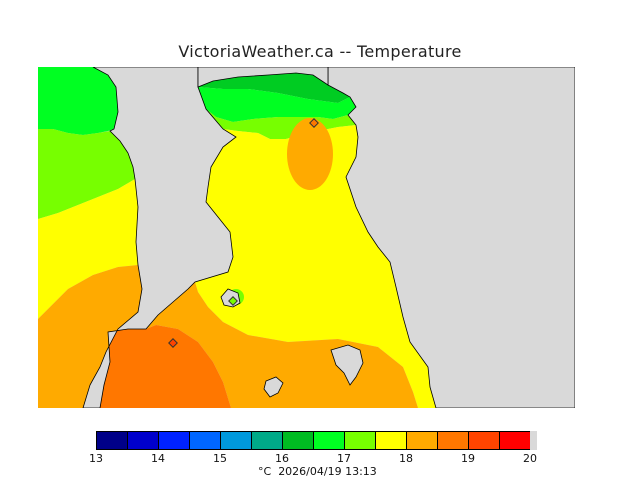  I want to click on legend-tick-label: 14, so click(158, 458).